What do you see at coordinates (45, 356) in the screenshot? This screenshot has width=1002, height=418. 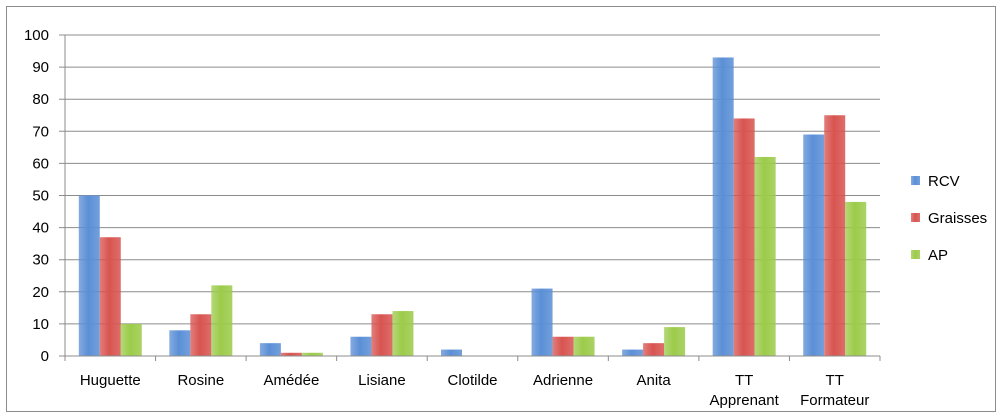 I see `y-tick-label: 0` at bounding box center [45, 356].